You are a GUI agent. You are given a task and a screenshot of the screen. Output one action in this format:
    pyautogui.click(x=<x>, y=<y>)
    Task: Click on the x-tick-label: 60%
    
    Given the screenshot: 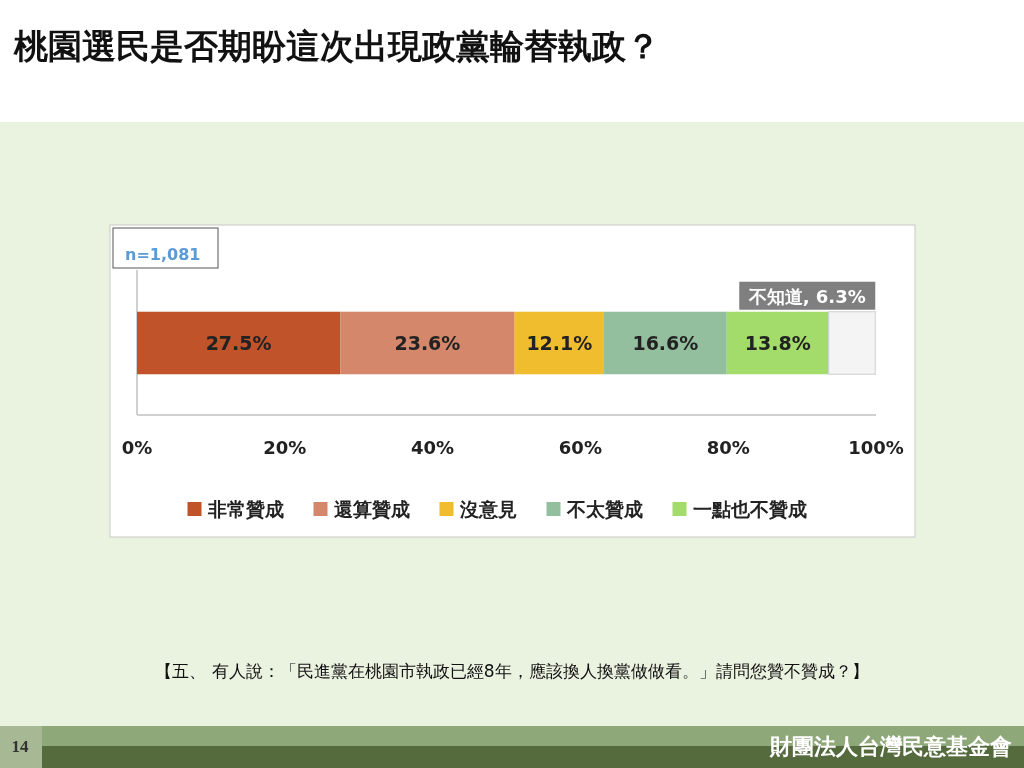 What is the action you would take?
    pyautogui.click(x=580, y=447)
    